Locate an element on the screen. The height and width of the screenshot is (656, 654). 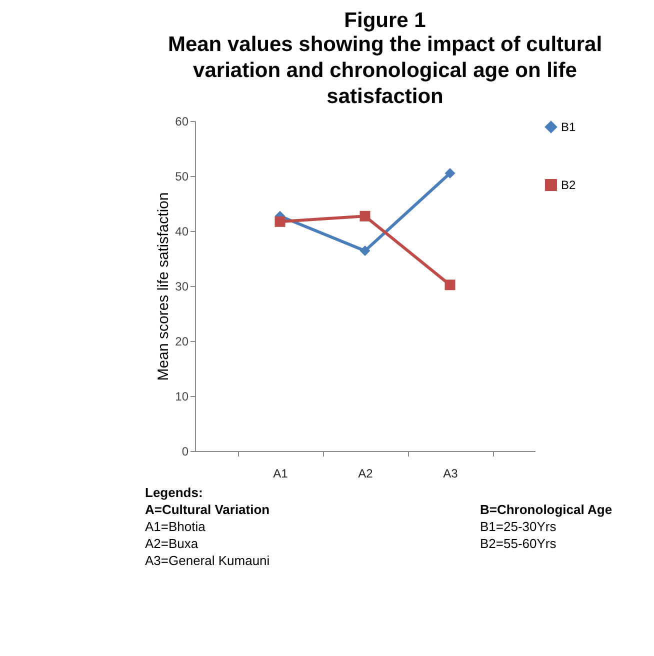
y-axis-title: Mean scores life satisfaction is located at coordinates (163, 286).